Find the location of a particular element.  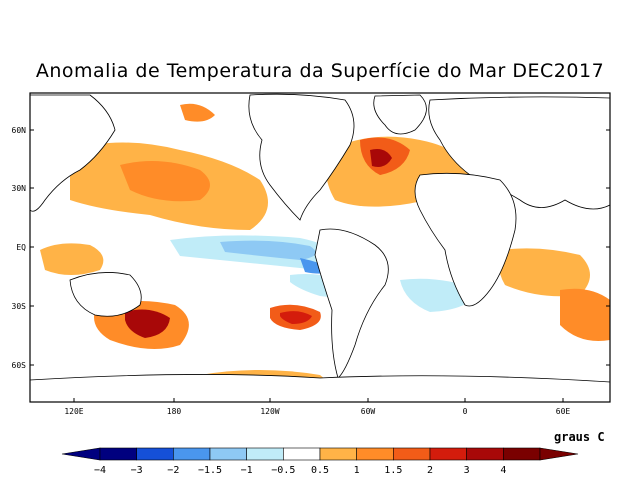

lon-label-120e: 120E is located at coordinates (73, 411).